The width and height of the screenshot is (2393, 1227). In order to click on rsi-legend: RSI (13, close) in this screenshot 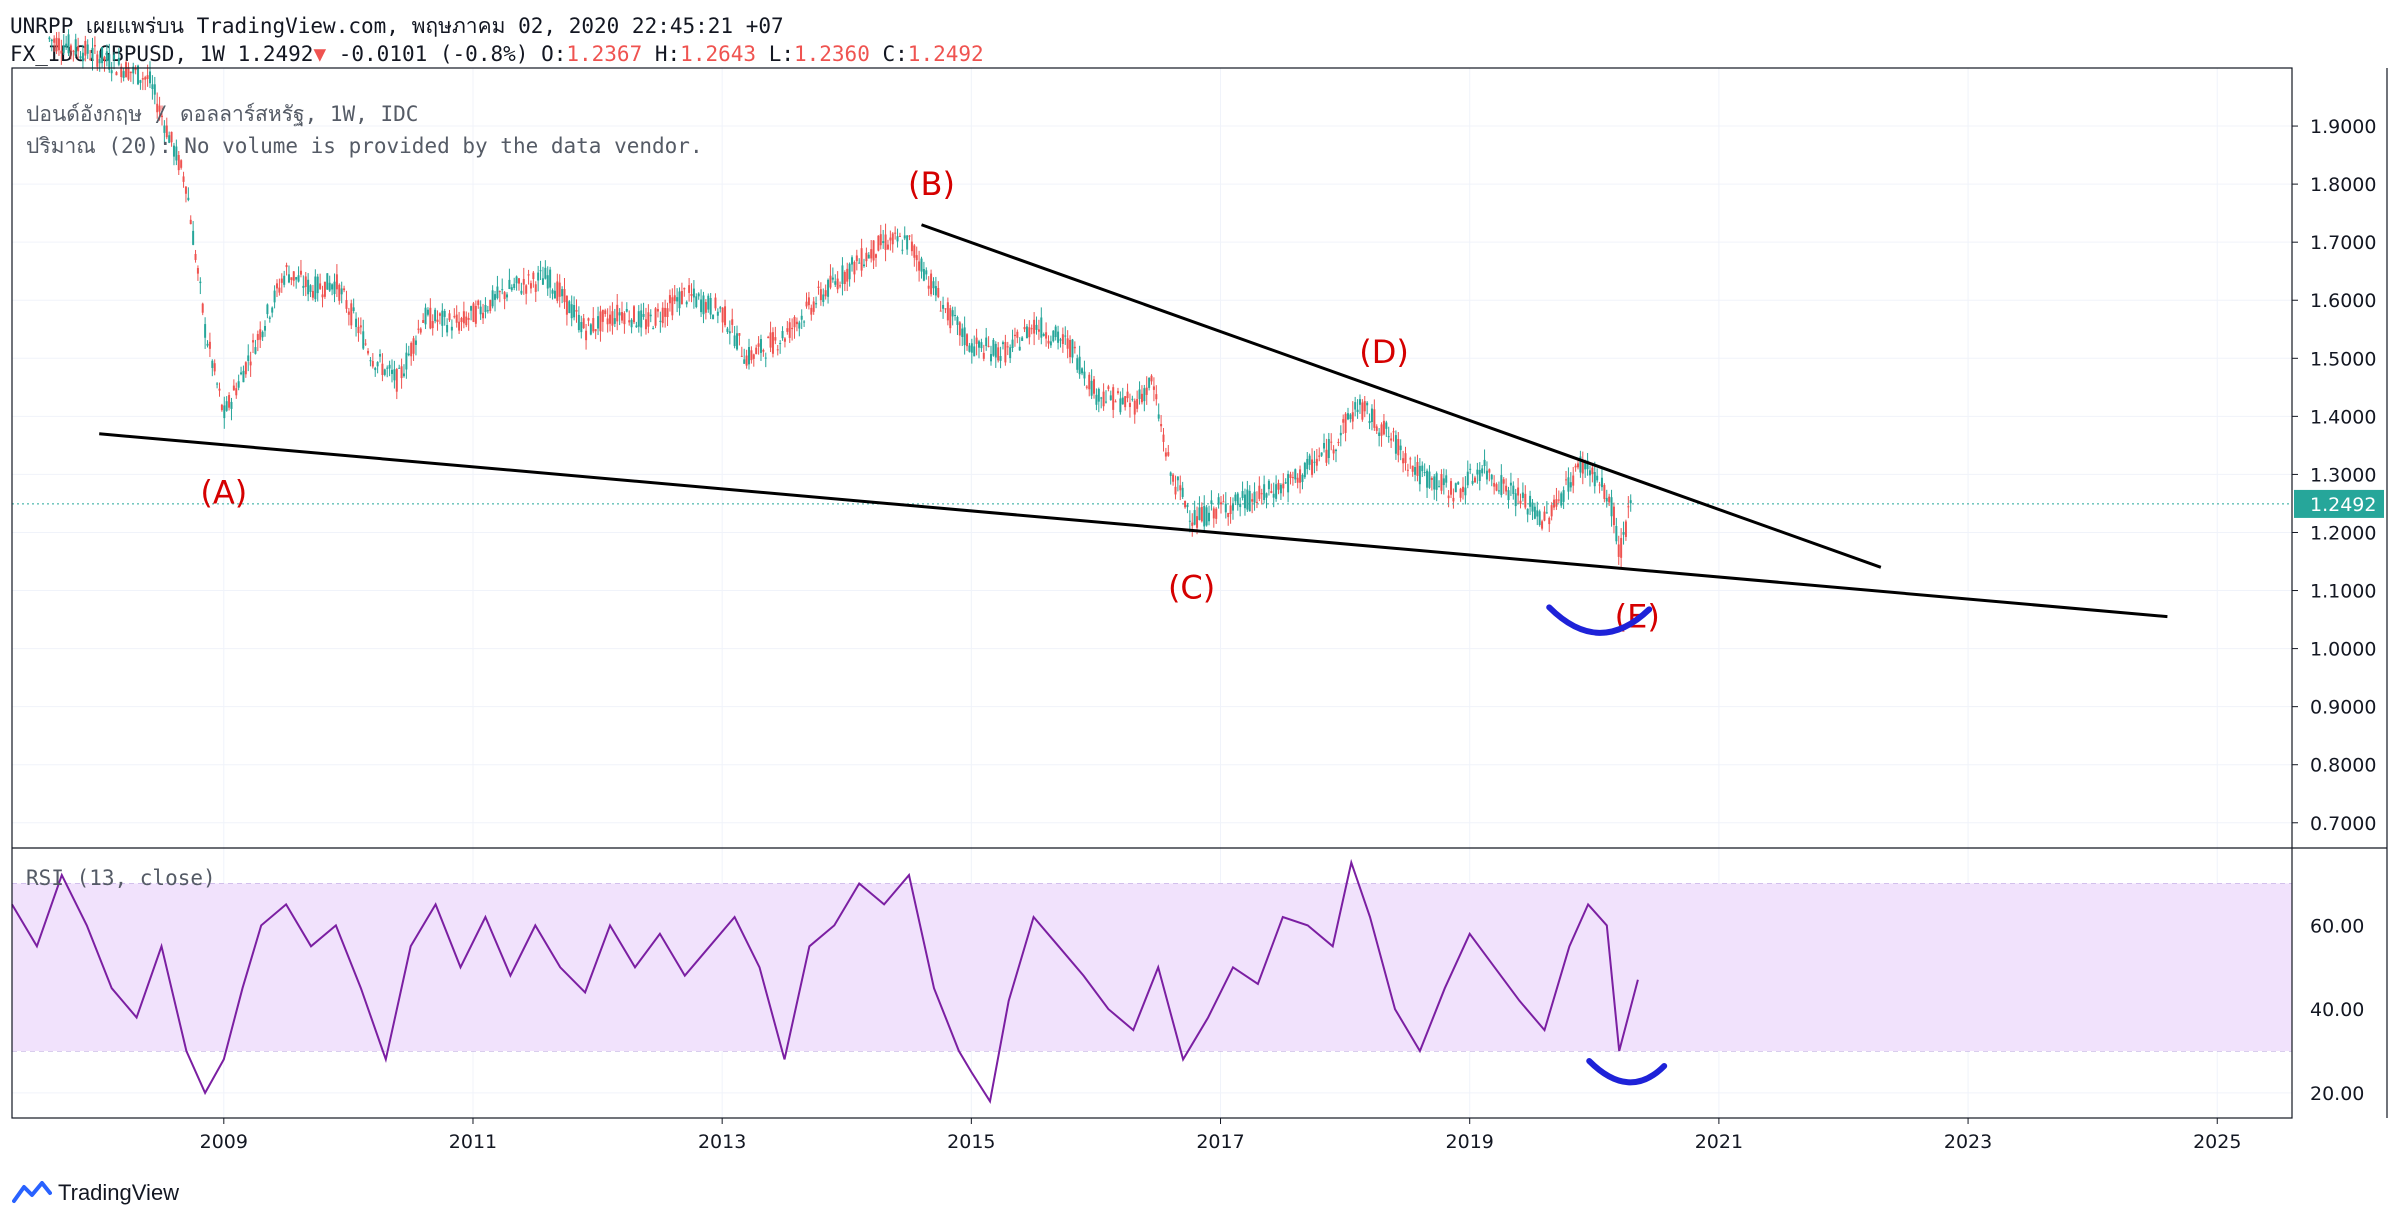, I will do `click(121, 878)`.